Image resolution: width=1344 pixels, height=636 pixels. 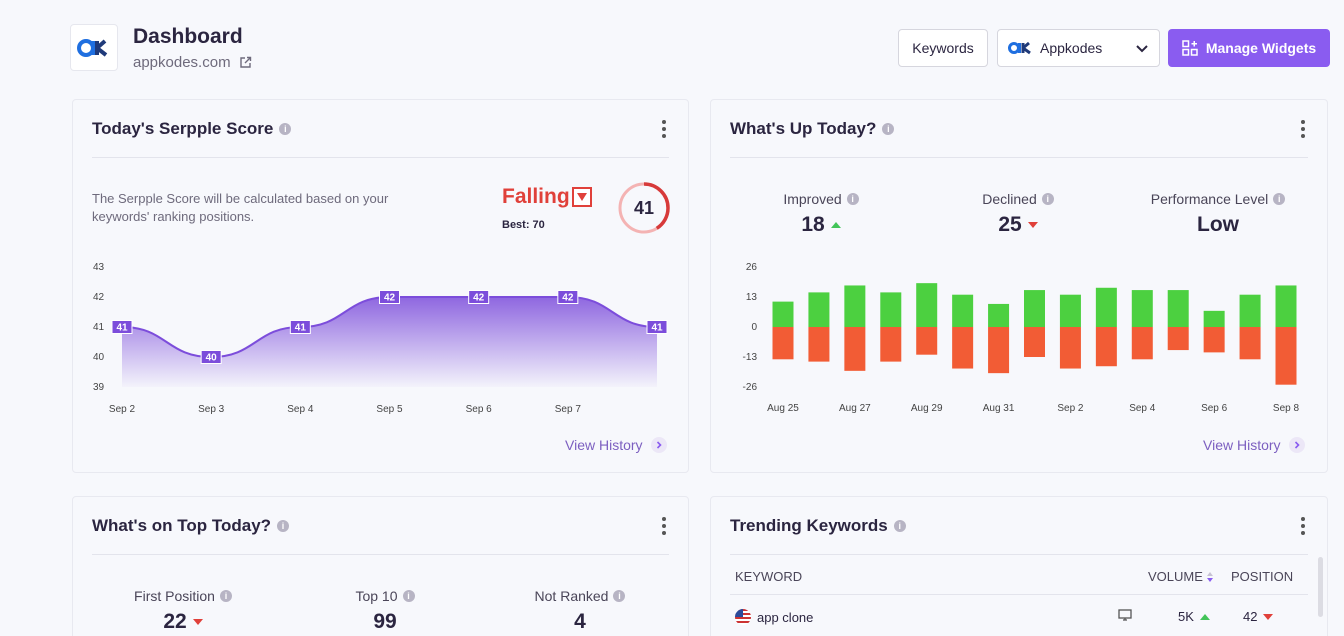 I want to click on svg-text: 42, so click(x=479, y=298).